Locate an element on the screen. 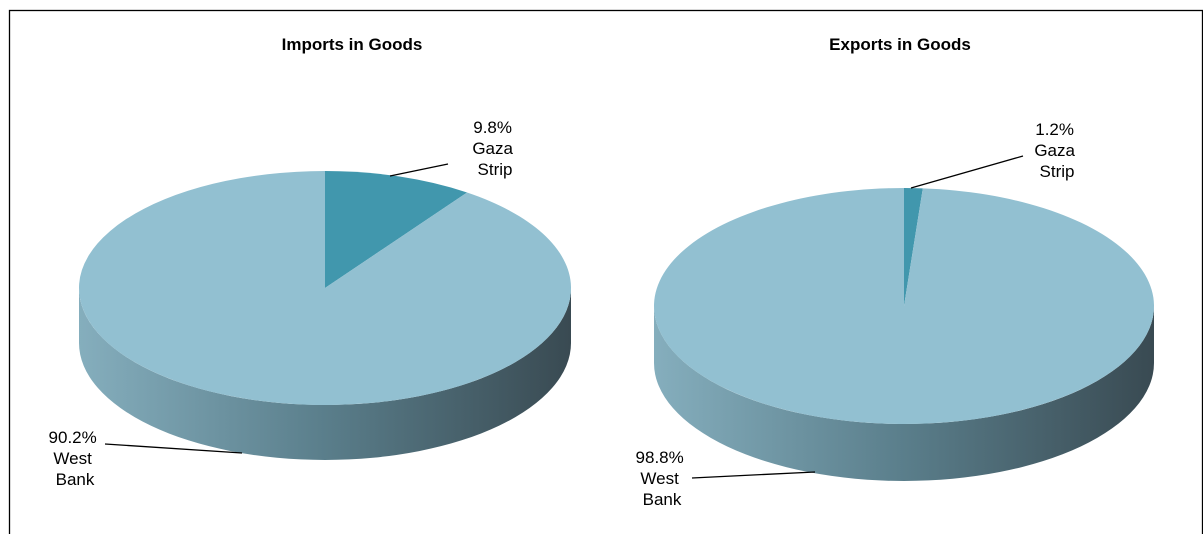  exports-westbank-label: 98.8% West Bank is located at coordinates (662, 478).